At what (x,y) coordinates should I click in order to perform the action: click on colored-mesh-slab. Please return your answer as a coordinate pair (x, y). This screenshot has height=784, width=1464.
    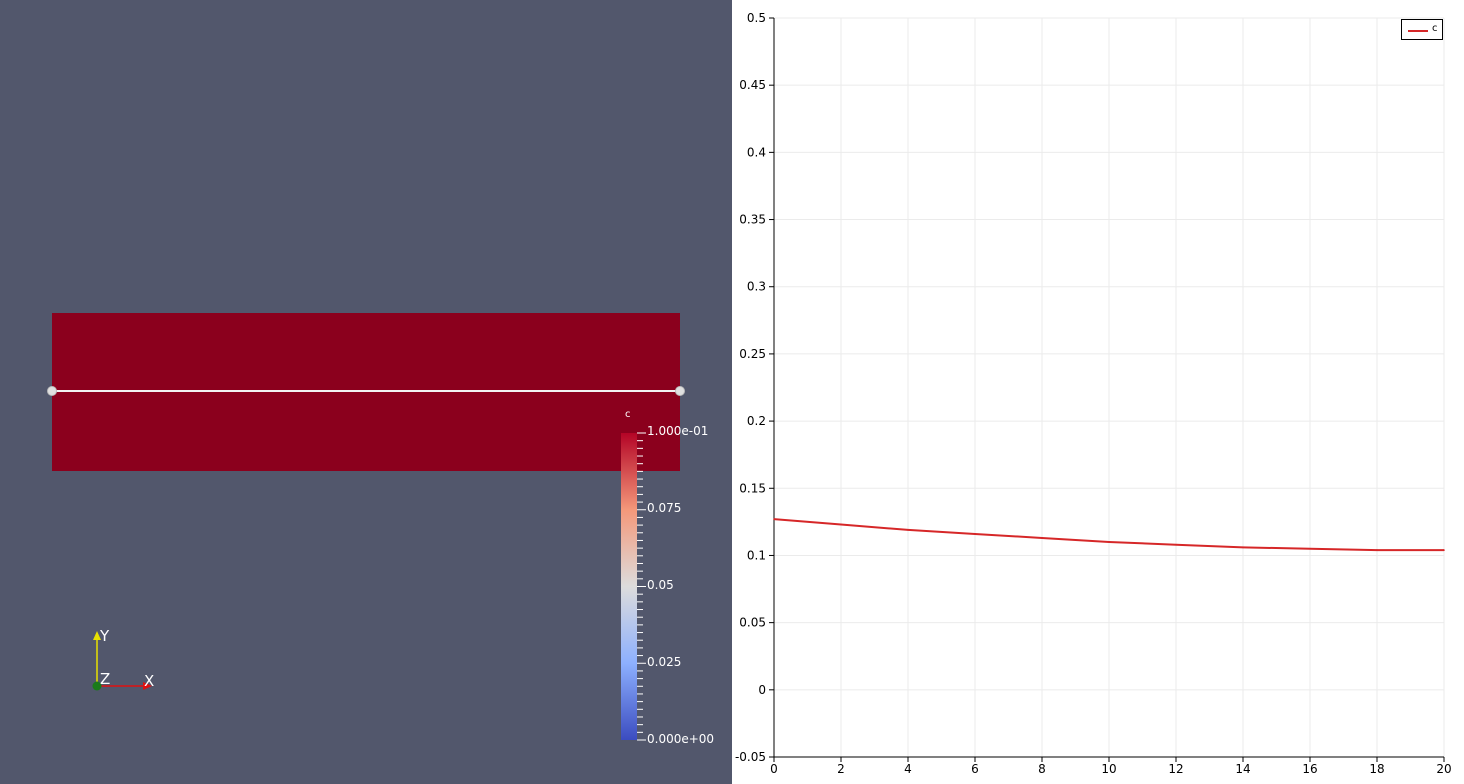
    Looking at the image, I should click on (366, 392).